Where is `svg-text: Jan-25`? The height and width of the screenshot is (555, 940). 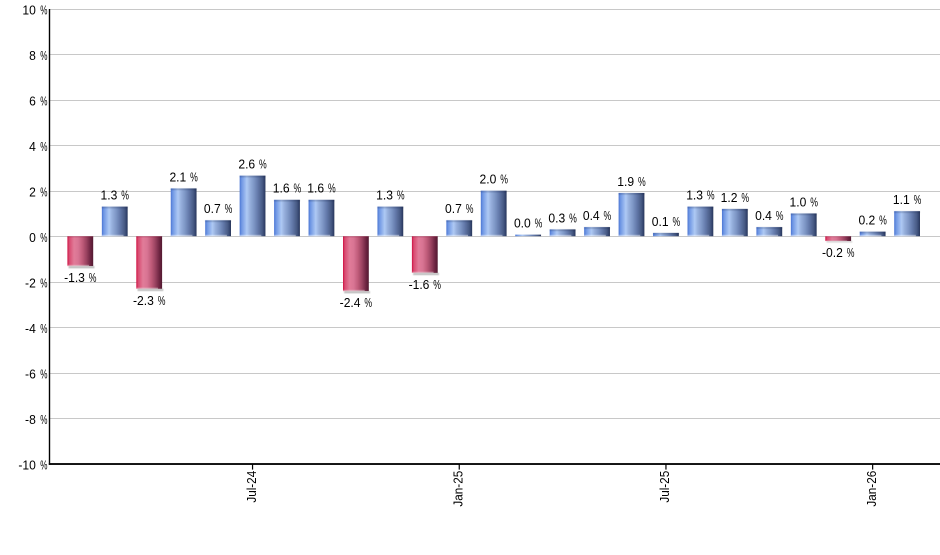 svg-text: Jan-25 is located at coordinates (457, 489).